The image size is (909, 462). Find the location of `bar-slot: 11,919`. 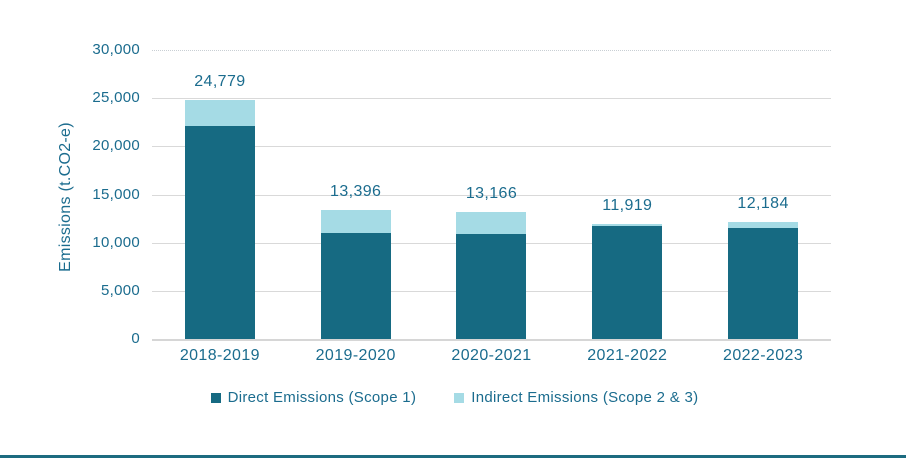

bar-slot: 11,919 is located at coordinates (627, 194).